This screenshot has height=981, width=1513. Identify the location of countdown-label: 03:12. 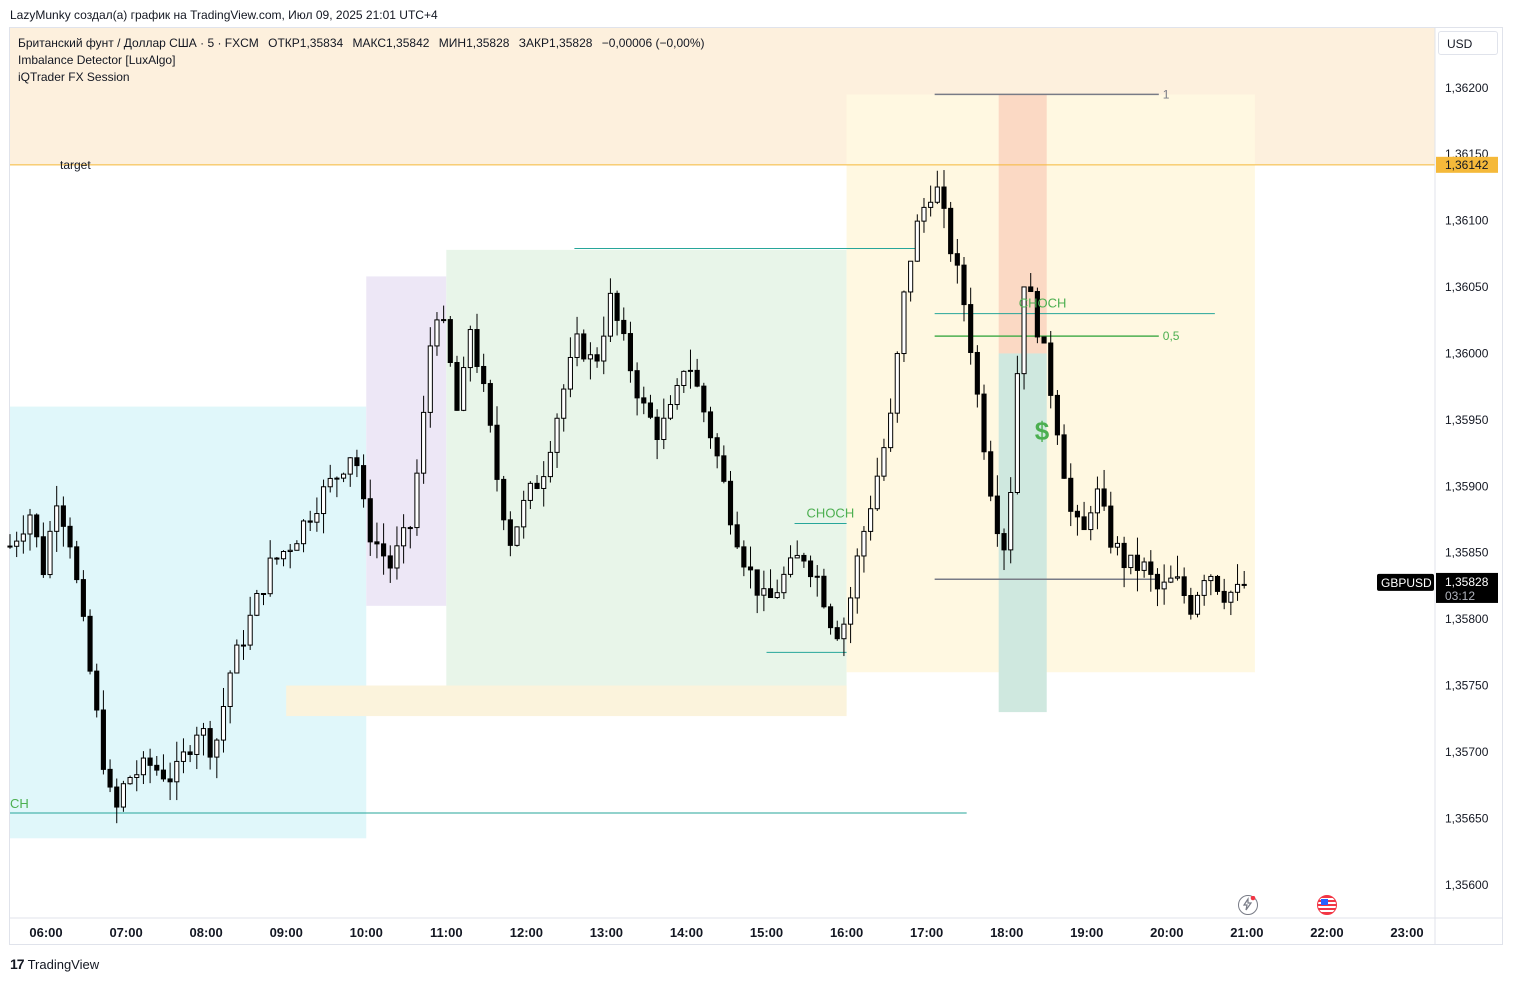
(1460, 596).